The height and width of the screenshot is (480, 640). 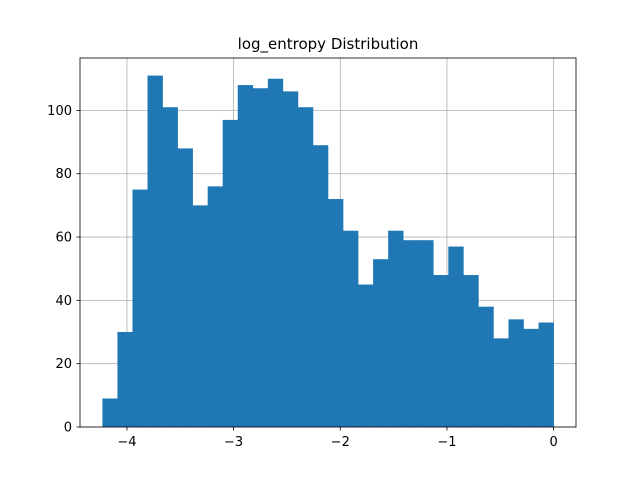 What do you see at coordinates (446, 442) in the screenshot?
I see `x-tick-label: −1` at bounding box center [446, 442].